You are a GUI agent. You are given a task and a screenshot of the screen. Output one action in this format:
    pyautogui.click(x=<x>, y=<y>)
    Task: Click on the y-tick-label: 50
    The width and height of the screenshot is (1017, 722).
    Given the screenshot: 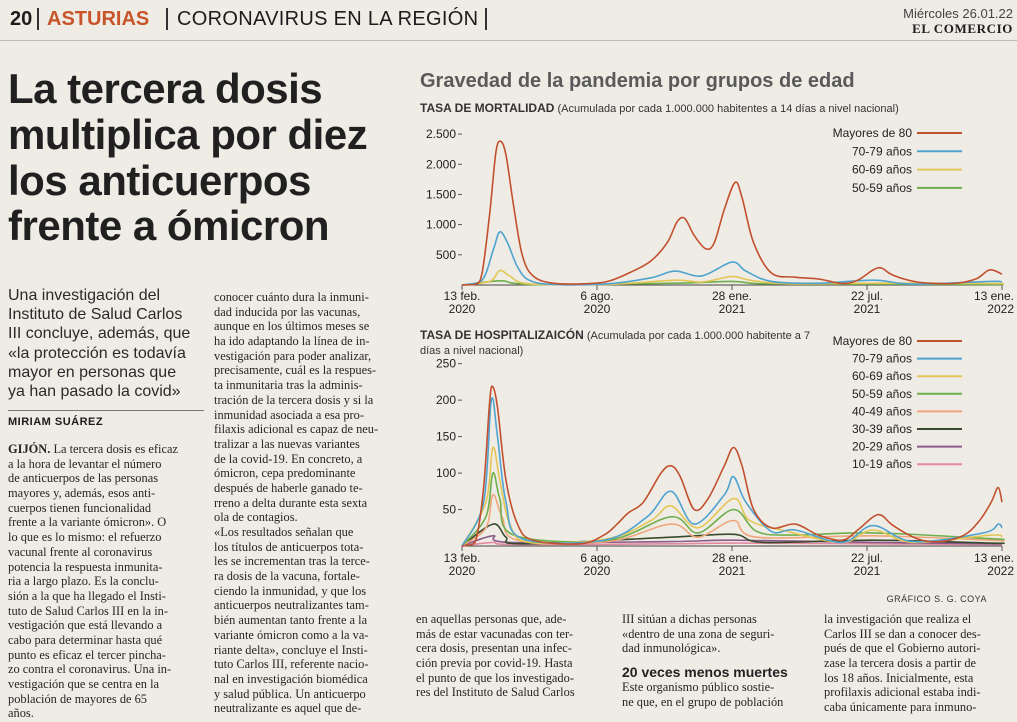 What is the action you would take?
    pyautogui.click(x=450, y=510)
    